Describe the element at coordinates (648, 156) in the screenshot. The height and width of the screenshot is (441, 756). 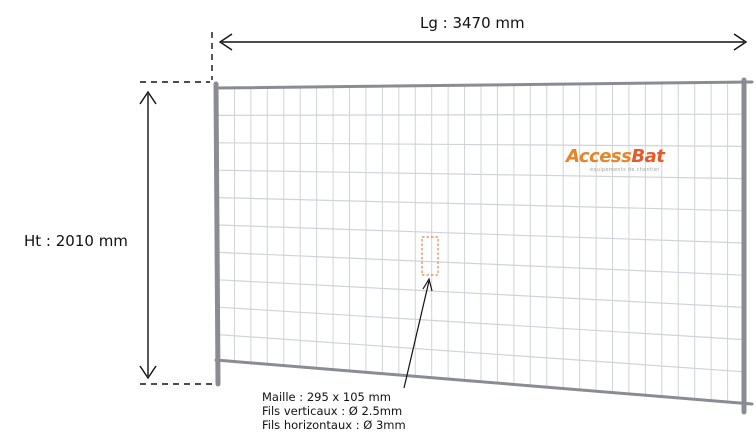
I see `logo-brand-bat: Bat` at that location.